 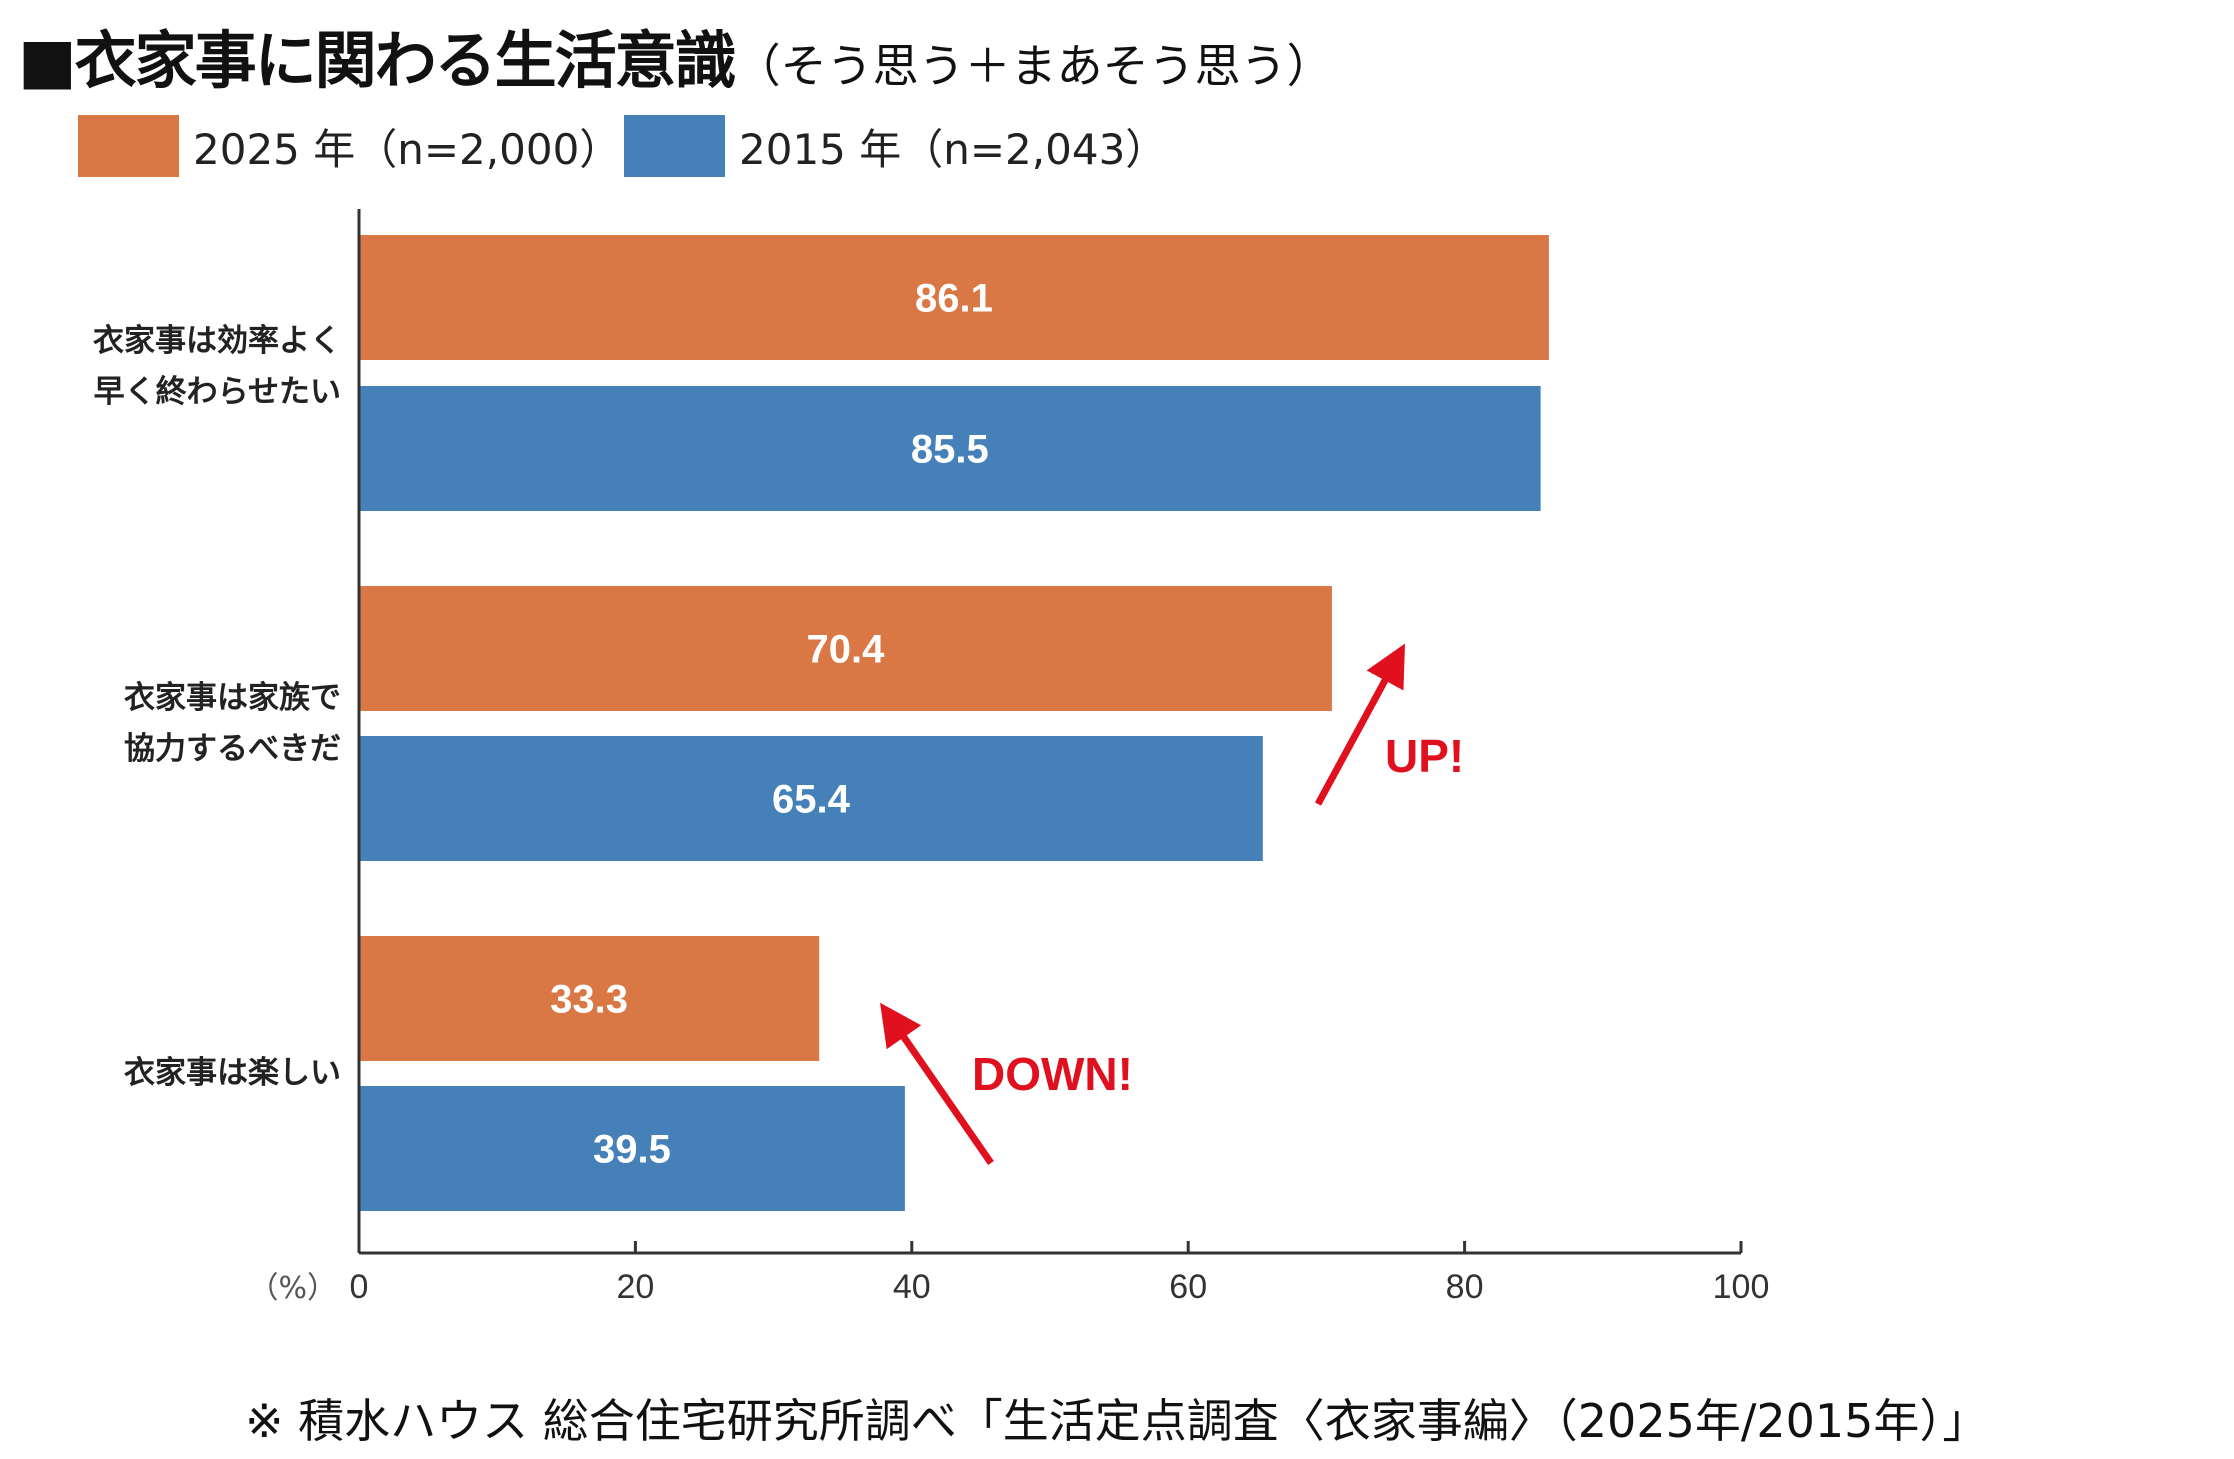 I want to click on legend-2015: 2015 年（n=2,043）, so click(x=895, y=146).